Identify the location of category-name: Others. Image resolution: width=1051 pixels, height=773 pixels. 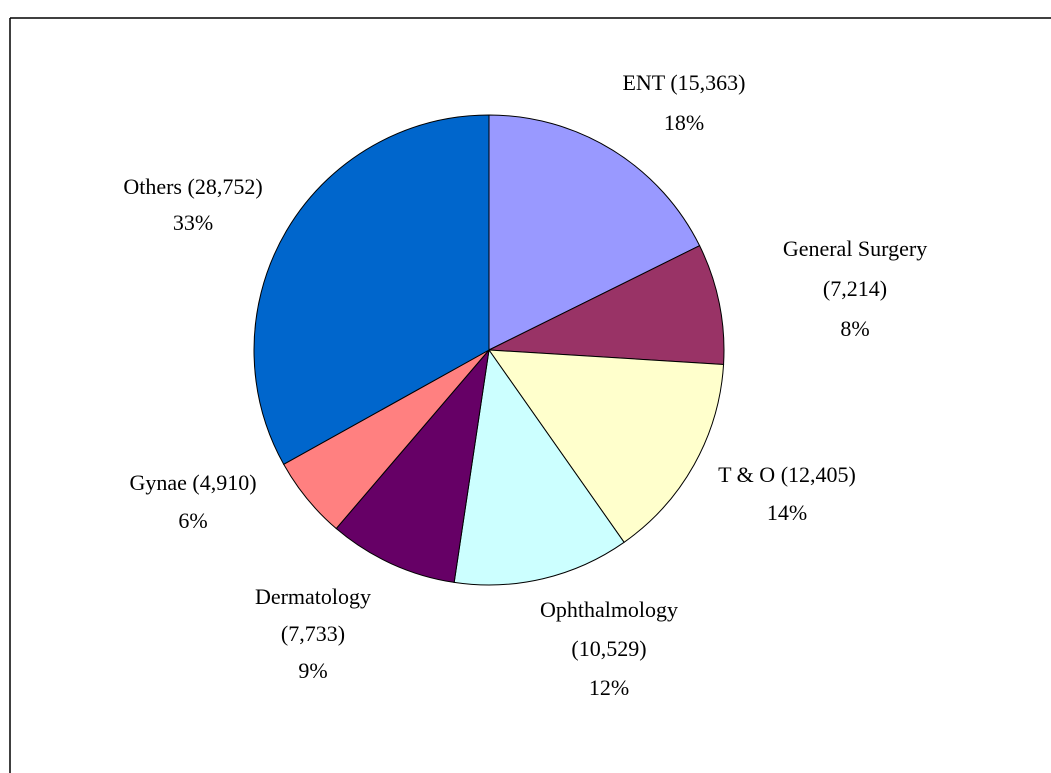
(152, 186).